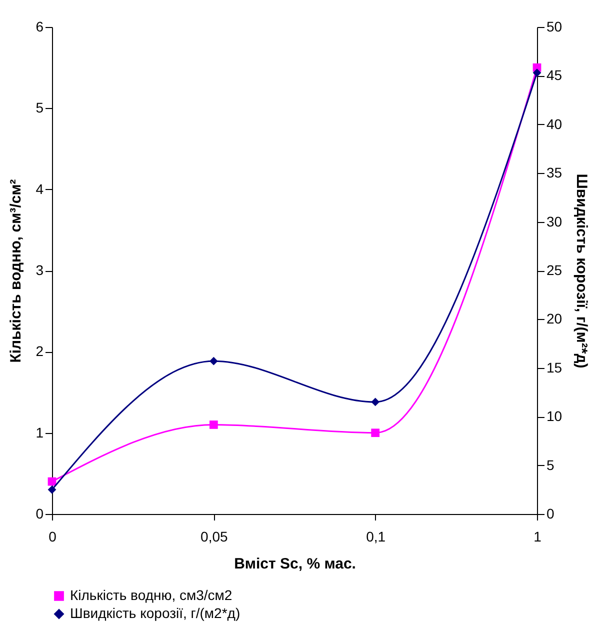  What do you see at coordinates (554, 367) in the screenshot?
I see `y2-tick-label: 15` at bounding box center [554, 367].